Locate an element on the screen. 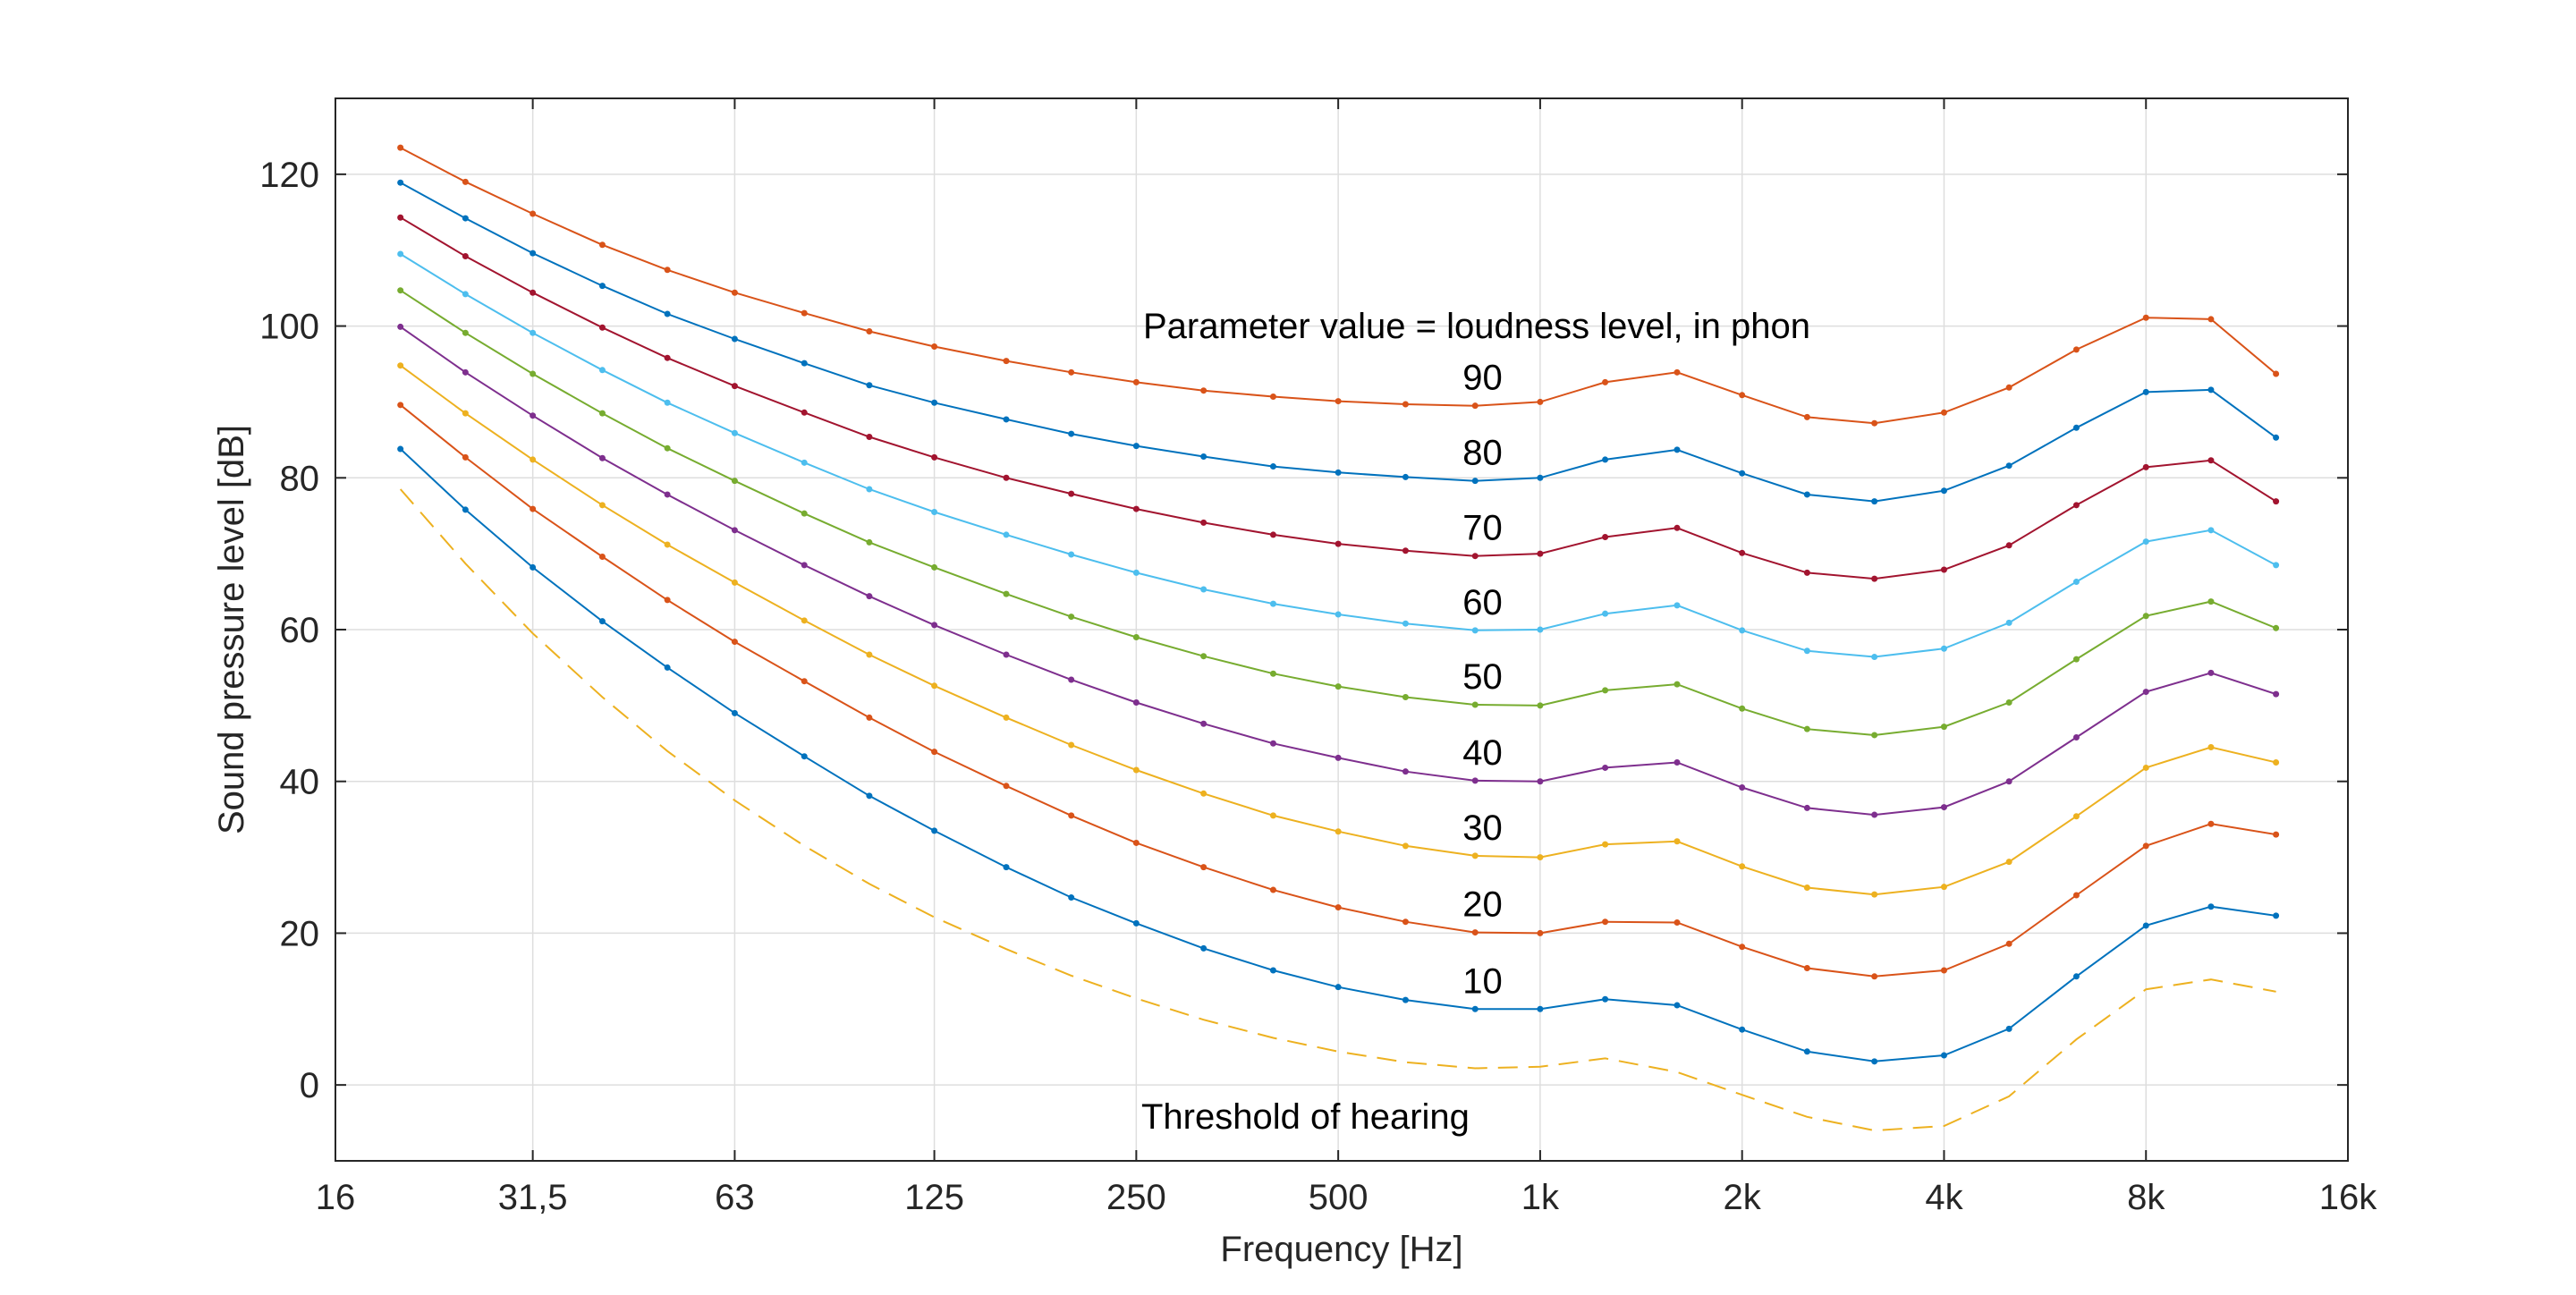 The width and height of the screenshot is (2576, 1295). curve-label-20: 20 is located at coordinates (1482, 905).